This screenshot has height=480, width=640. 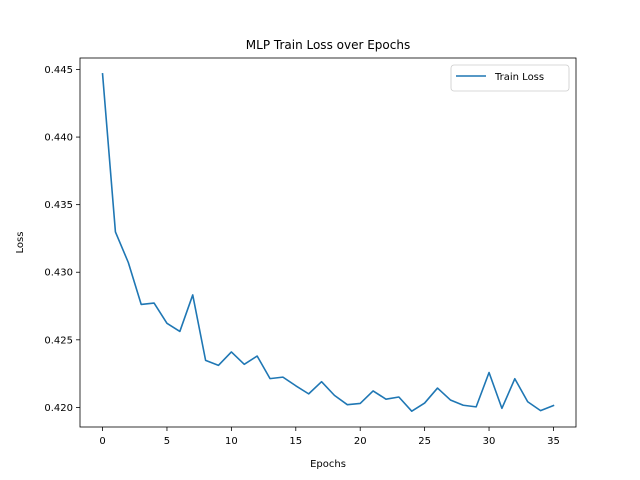 I want to click on y-axis: 0.420 0.425 0.430 0.435 0.440 0.445, so click(x=62, y=239).